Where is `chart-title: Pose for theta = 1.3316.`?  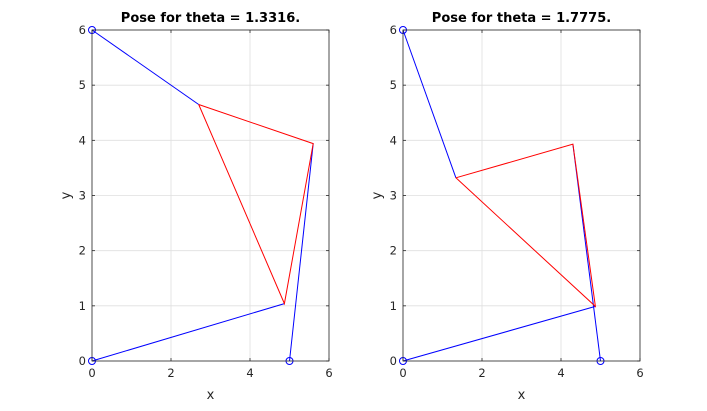
chart-title: Pose for theta = 1.3316. is located at coordinates (210, 18).